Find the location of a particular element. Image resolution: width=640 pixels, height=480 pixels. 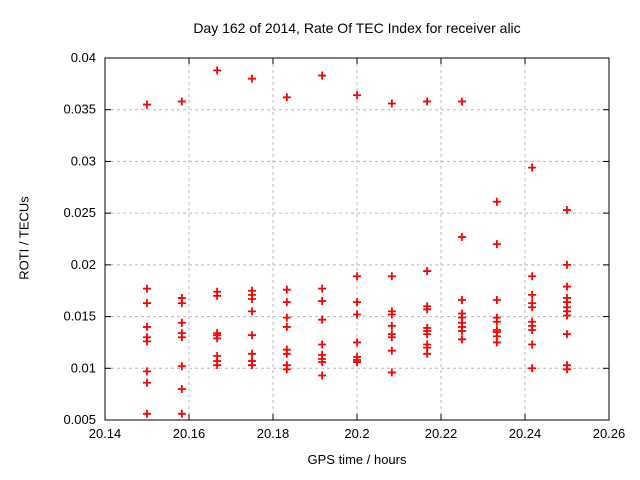

y-tick-label: 0.01 is located at coordinates (83, 367).